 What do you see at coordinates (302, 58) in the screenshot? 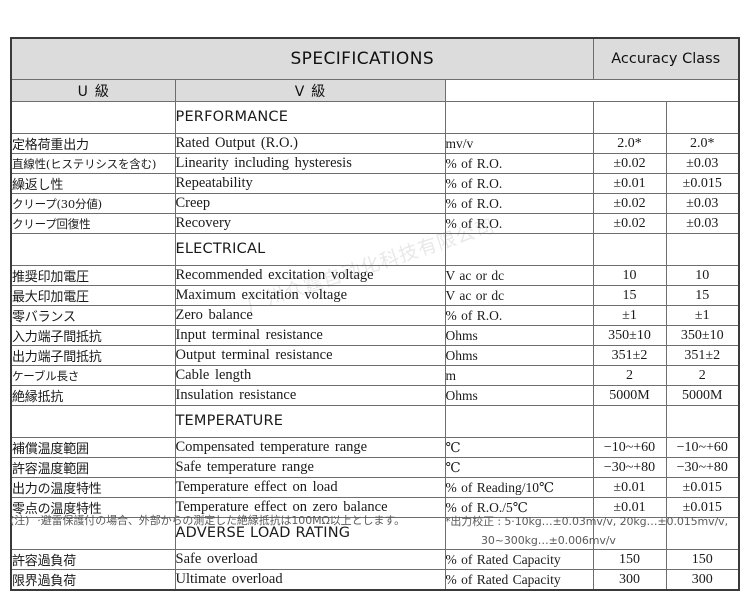
I see `header-specifications: SPECIFICATIONS` at bounding box center [302, 58].